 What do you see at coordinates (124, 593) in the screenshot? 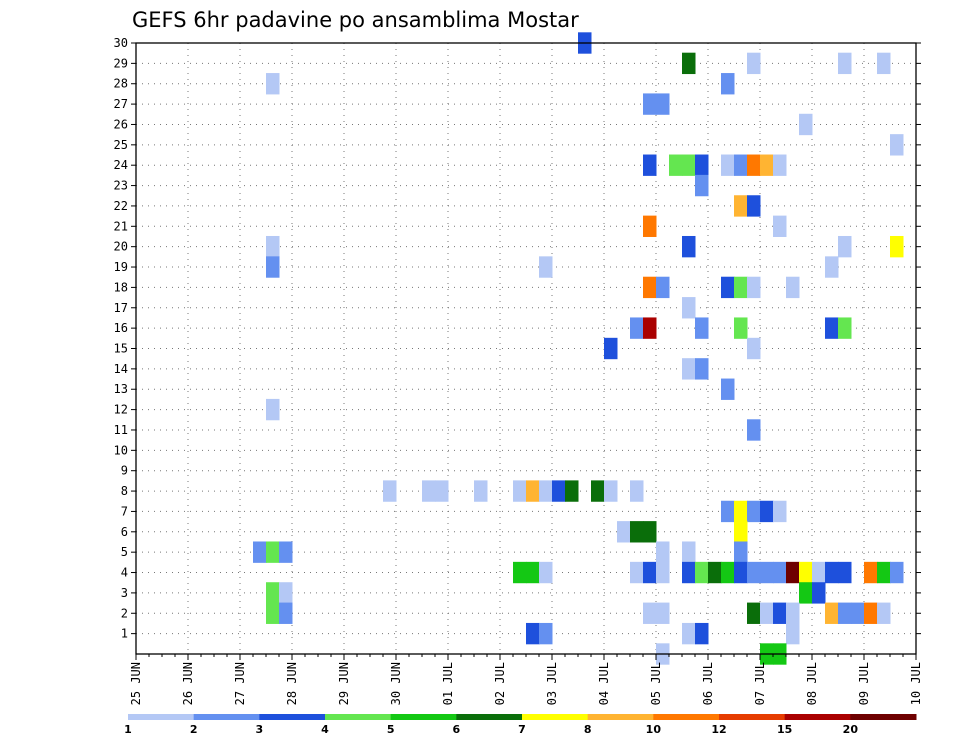
I see `y-tick-label: 3` at bounding box center [124, 593].